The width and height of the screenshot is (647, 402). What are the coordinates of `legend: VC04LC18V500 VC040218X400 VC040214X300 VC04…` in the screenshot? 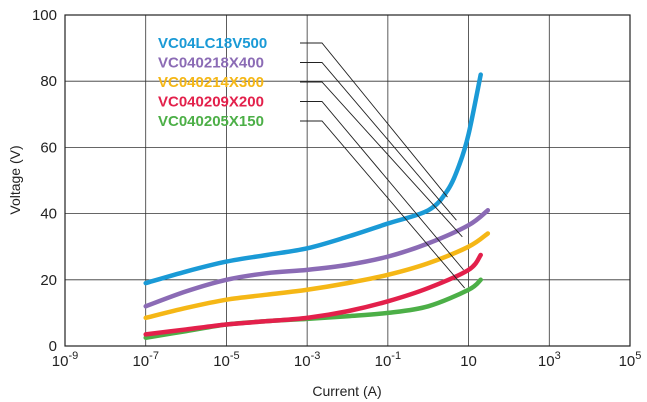 It's located at (212, 82).